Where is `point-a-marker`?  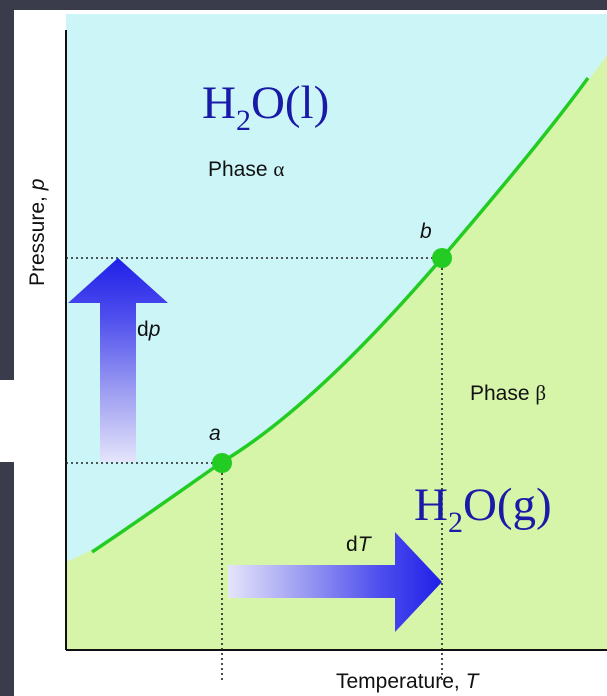
point-a-marker is located at coordinates (222, 463).